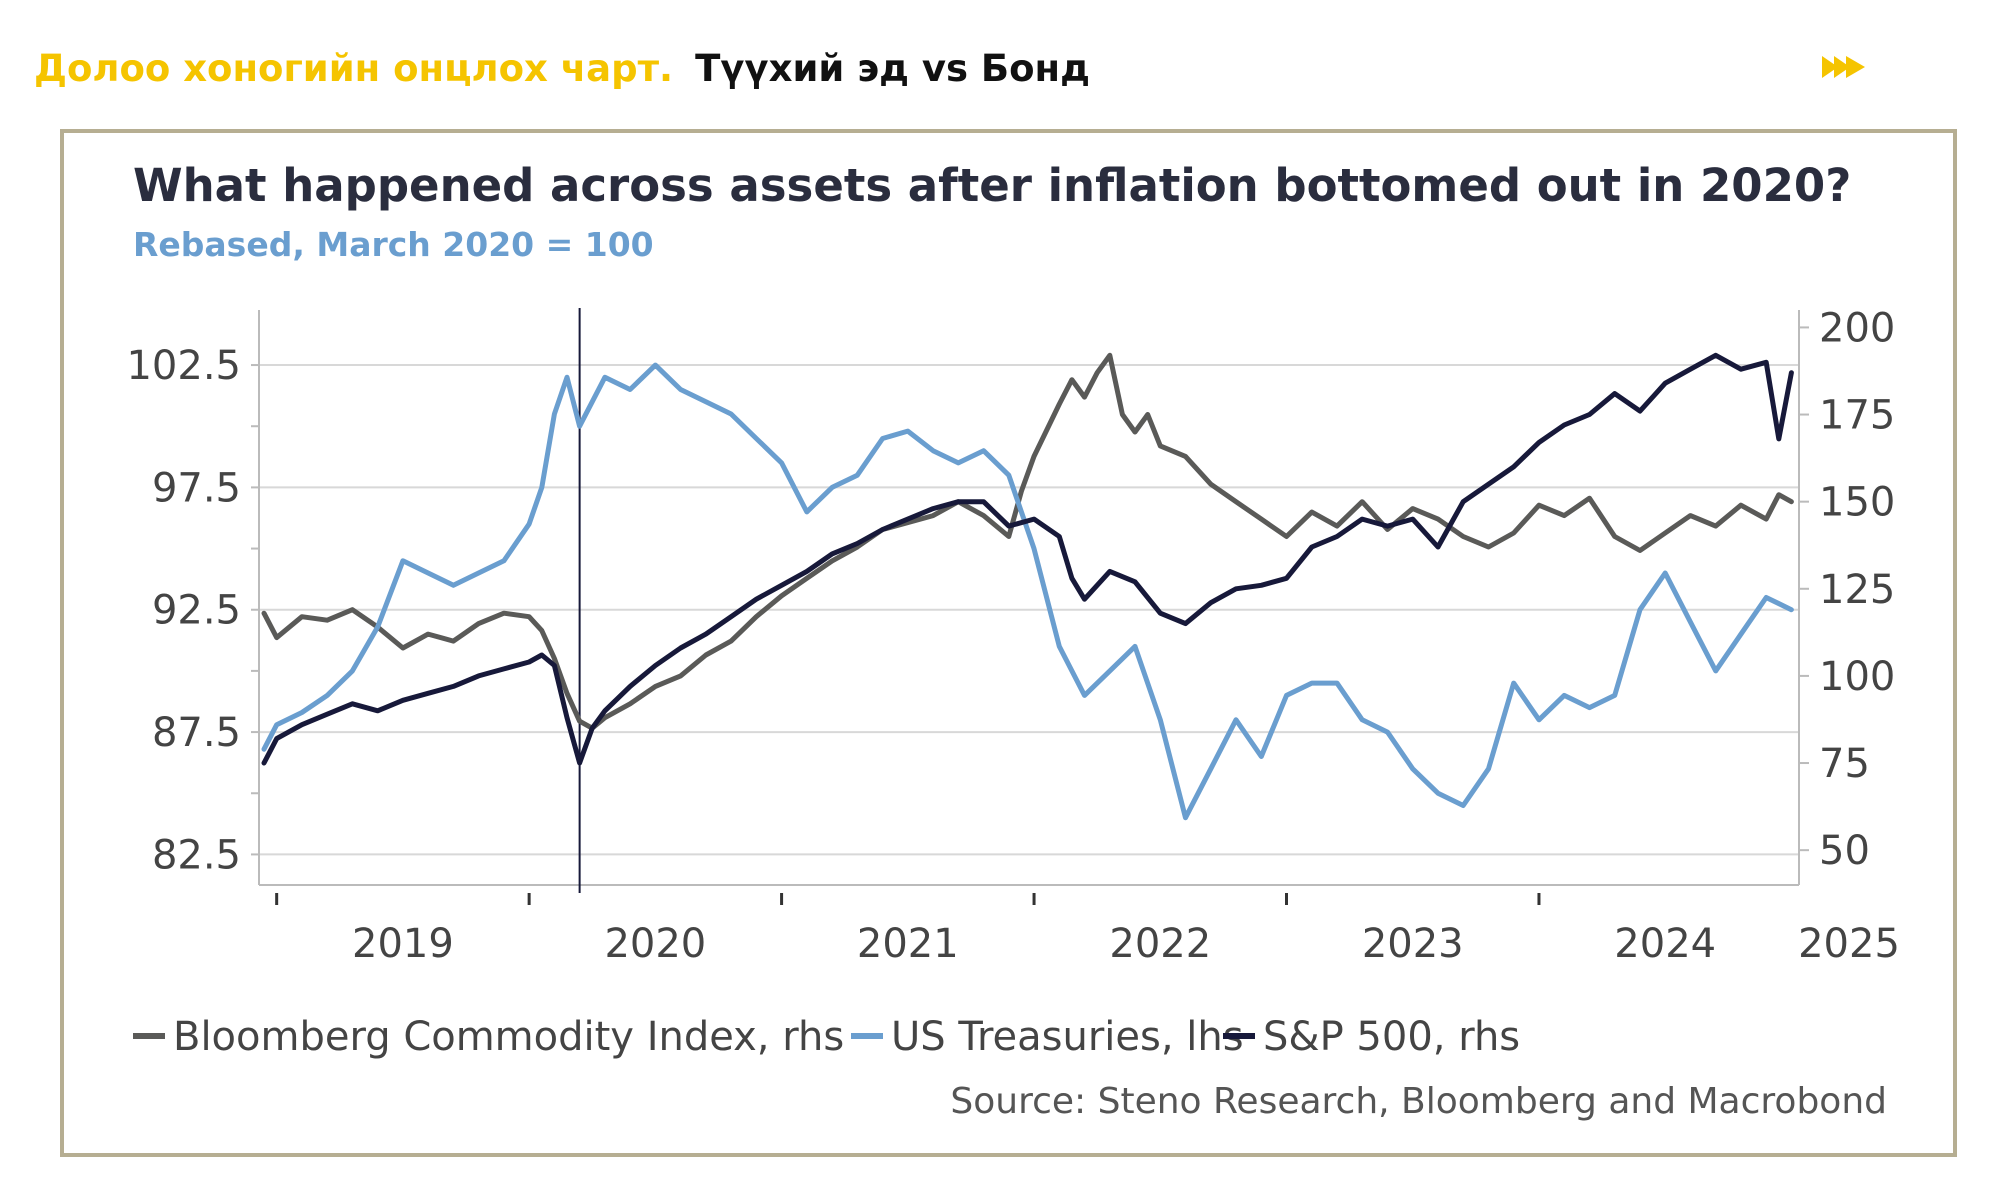  I want to click on left-axis-tick-label: 92.5, so click(196, 611).